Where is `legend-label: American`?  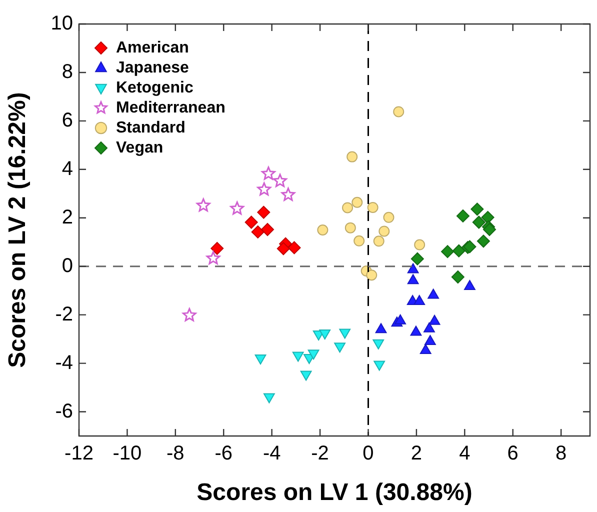 legend-label: American is located at coordinates (152, 47).